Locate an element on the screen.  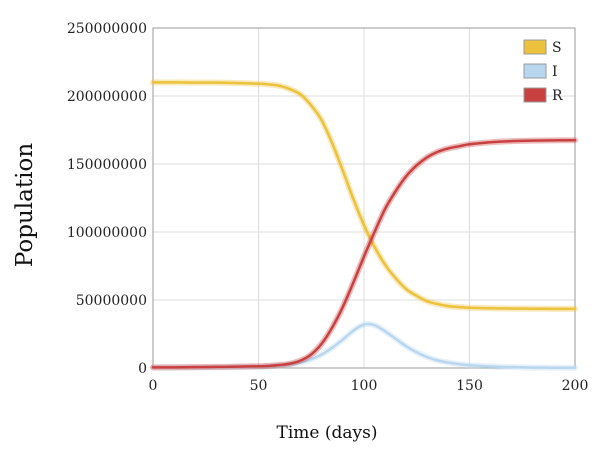
y-tick-label-0: 0 is located at coordinates (142, 369).